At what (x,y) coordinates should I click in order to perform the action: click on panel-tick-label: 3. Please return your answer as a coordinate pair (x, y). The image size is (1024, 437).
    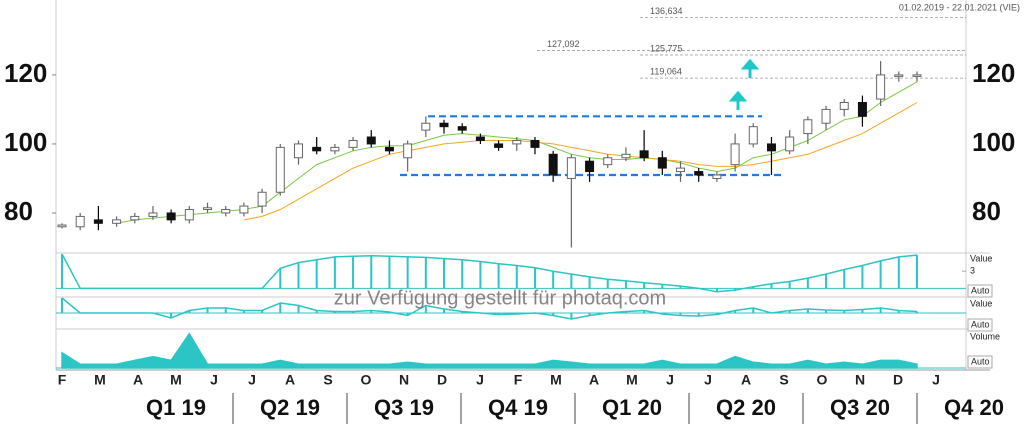
    Looking at the image, I should click on (972, 271).